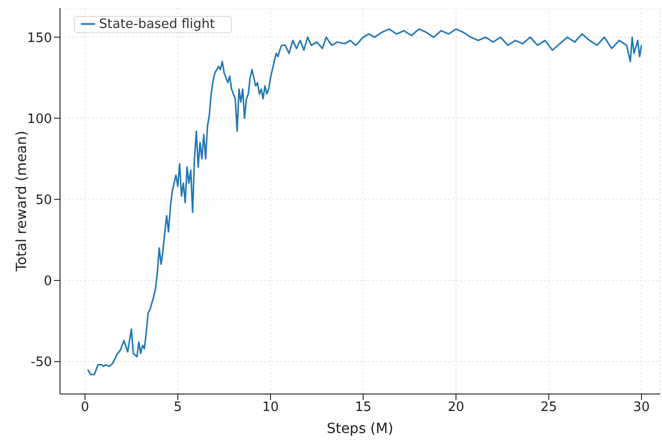 The width and height of the screenshot is (662, 443). What do you see at coordinates (456, 408) in the screenshot?
I see `x-tick-label: 20` at bounding box center [456, 408].